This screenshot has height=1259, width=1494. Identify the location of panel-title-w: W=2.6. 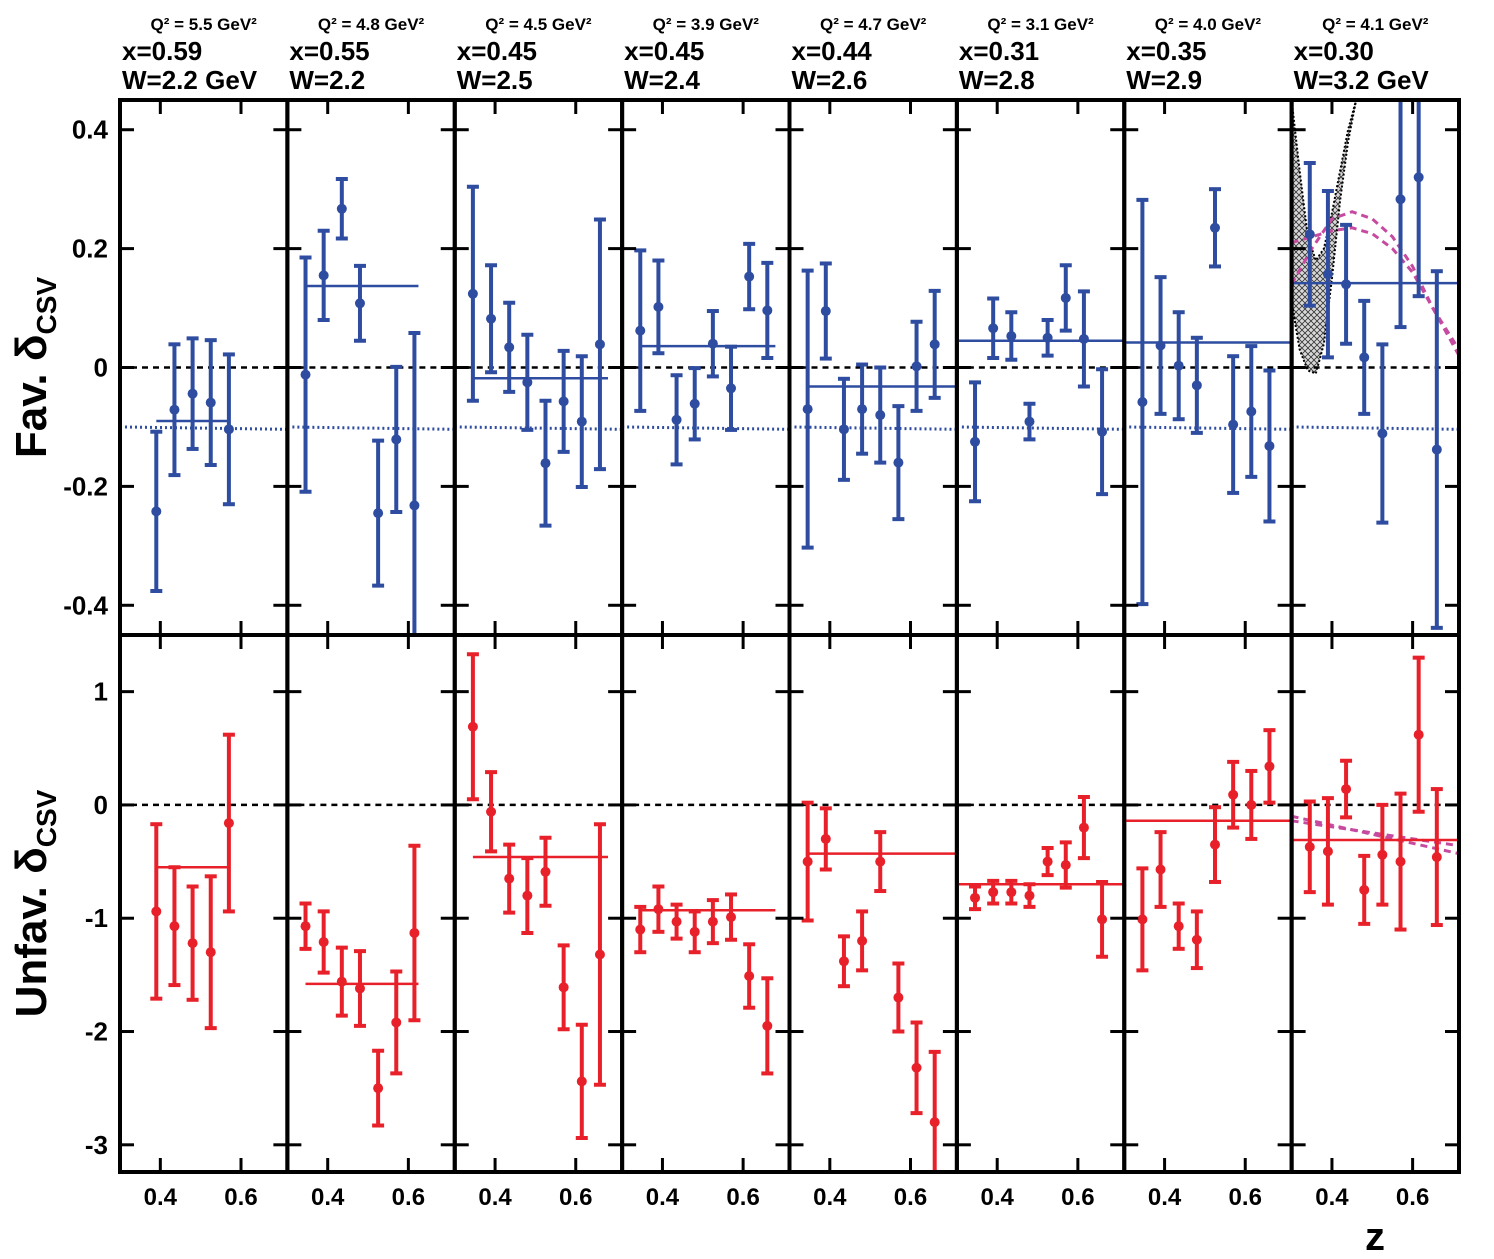
(830, 80).